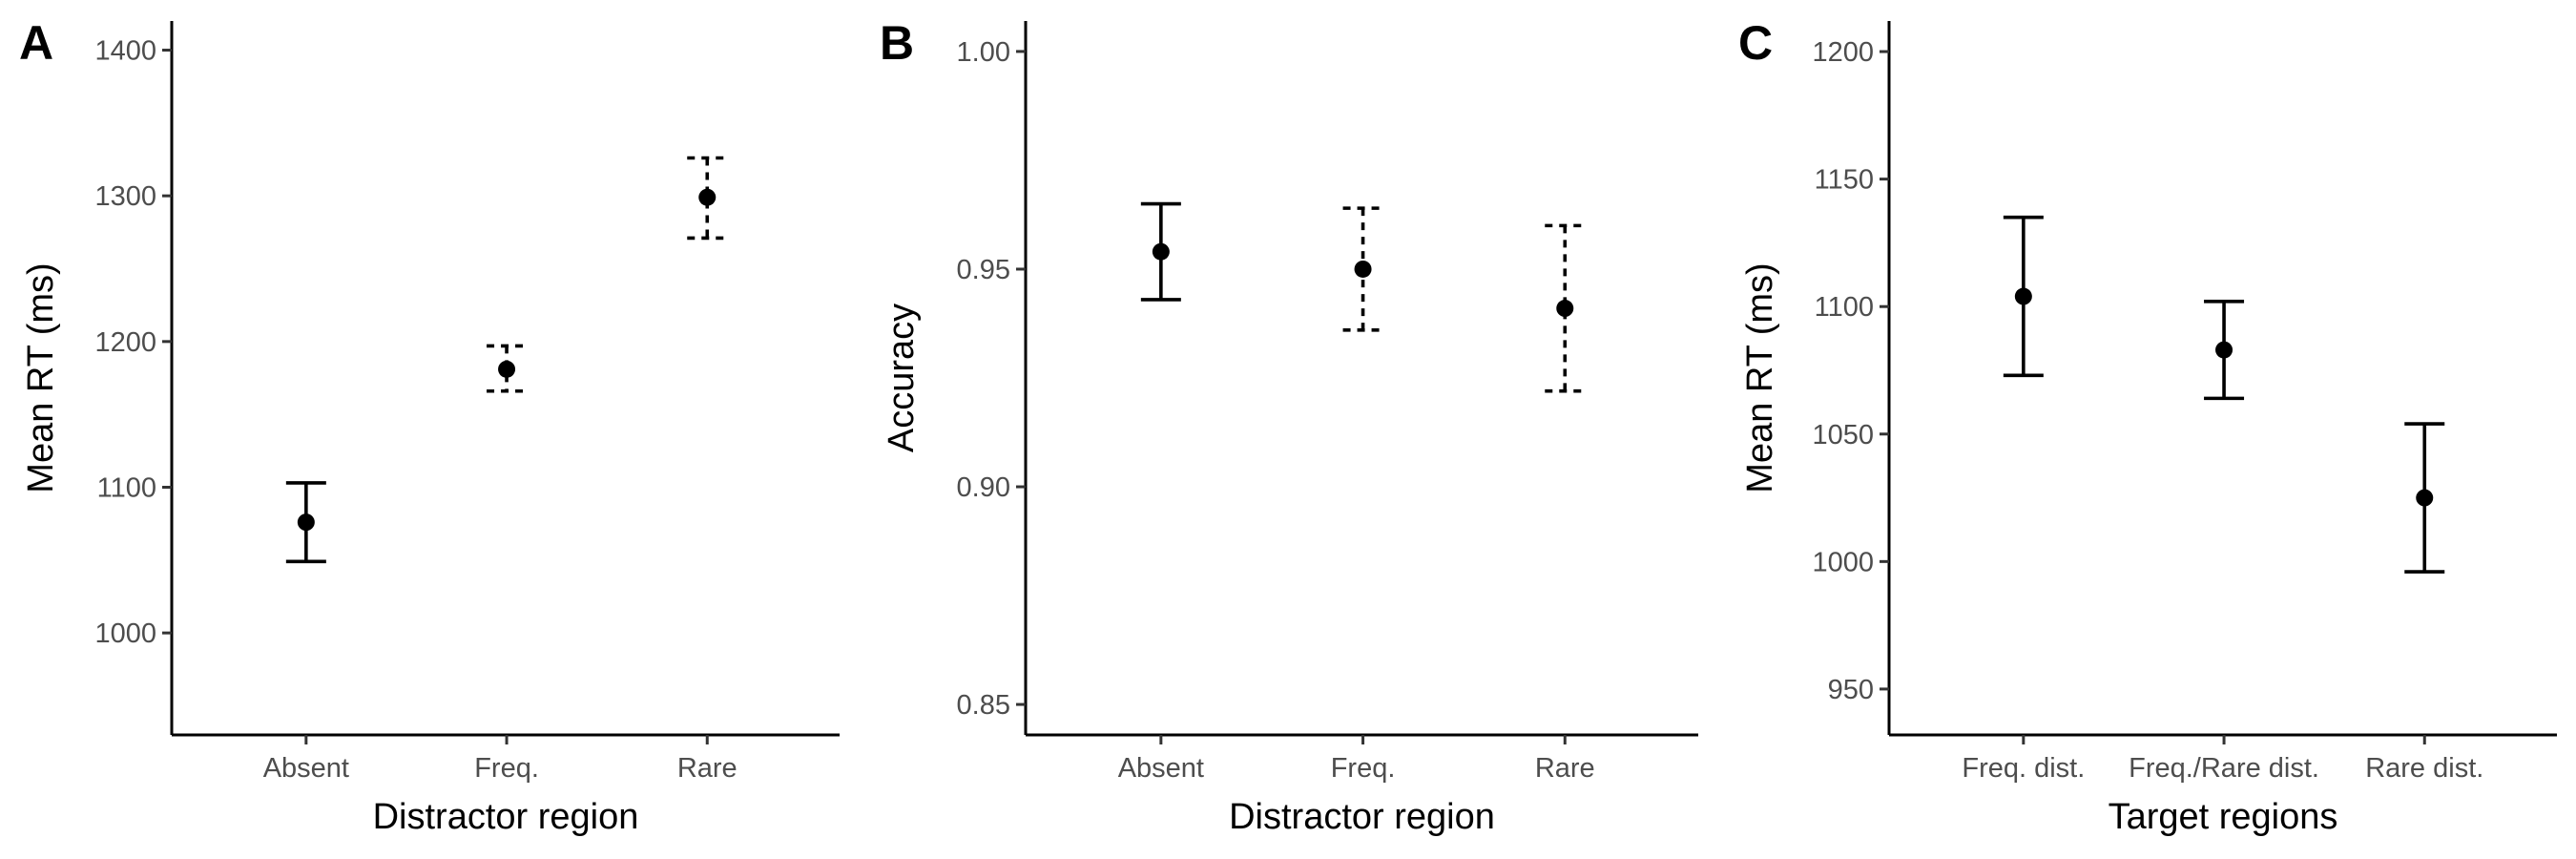 The width and height of the screenshot is (2576, 859). Describe the element at coordinates (1755, 43) in the screenshot. I see `panel-letter: C` at that location.